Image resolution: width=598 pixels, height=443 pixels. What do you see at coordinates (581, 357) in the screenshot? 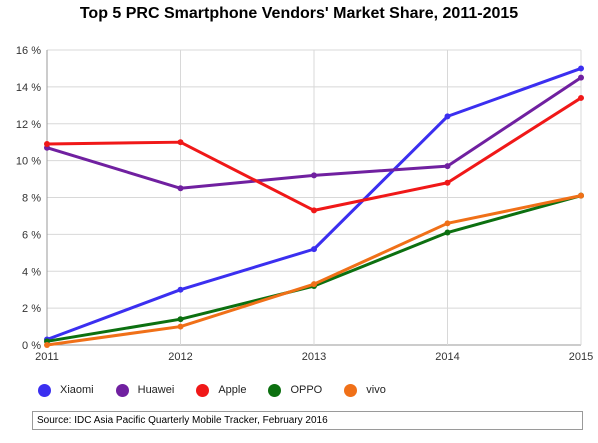
I see `x-tick-label: 2015` at bounding box center [581, 357].